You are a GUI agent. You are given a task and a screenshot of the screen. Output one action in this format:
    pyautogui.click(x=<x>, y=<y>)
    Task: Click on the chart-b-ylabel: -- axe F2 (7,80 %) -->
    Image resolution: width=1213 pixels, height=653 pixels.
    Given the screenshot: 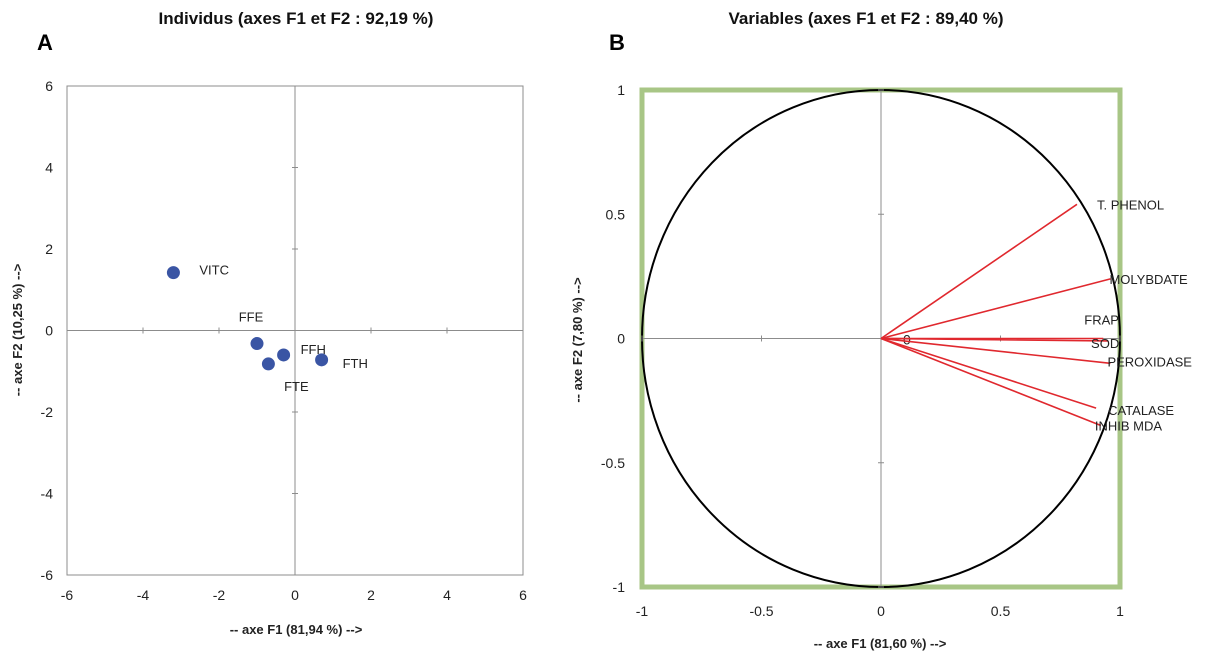 What is the action you would take?
    pyautogui.click(x=577, y=340)
    